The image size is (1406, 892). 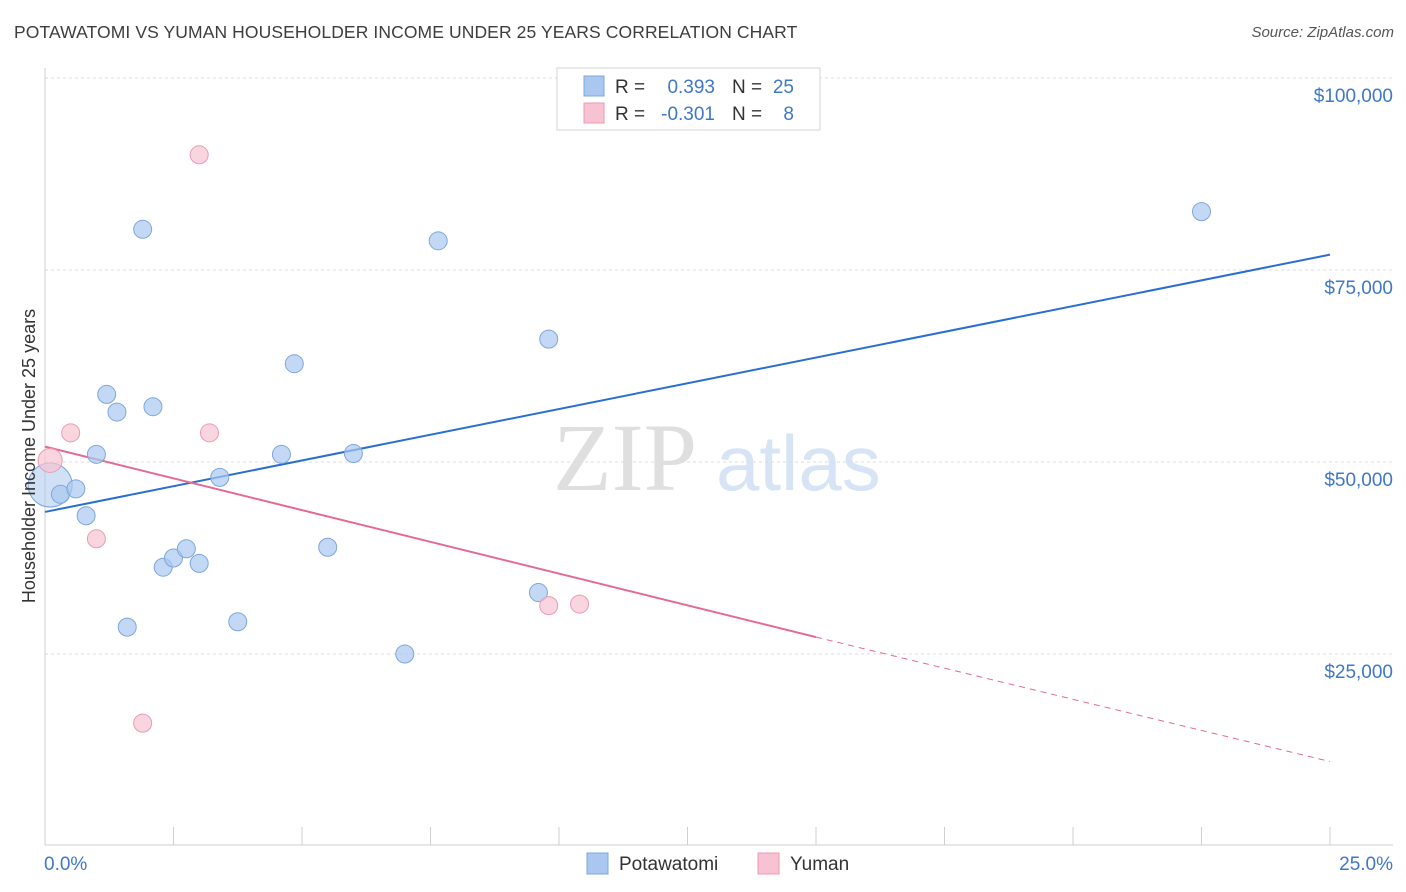 I want to click on y-tick-label: $25,000, so click(x=1358, y=672).